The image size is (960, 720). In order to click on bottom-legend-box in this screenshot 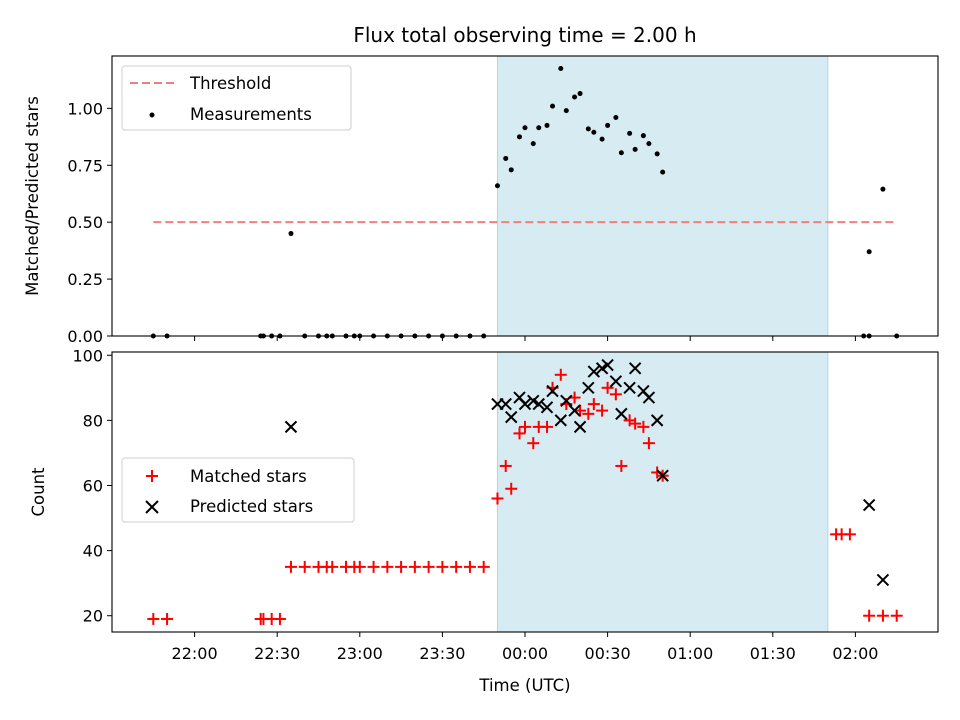, I will do `click(238, 490)`.